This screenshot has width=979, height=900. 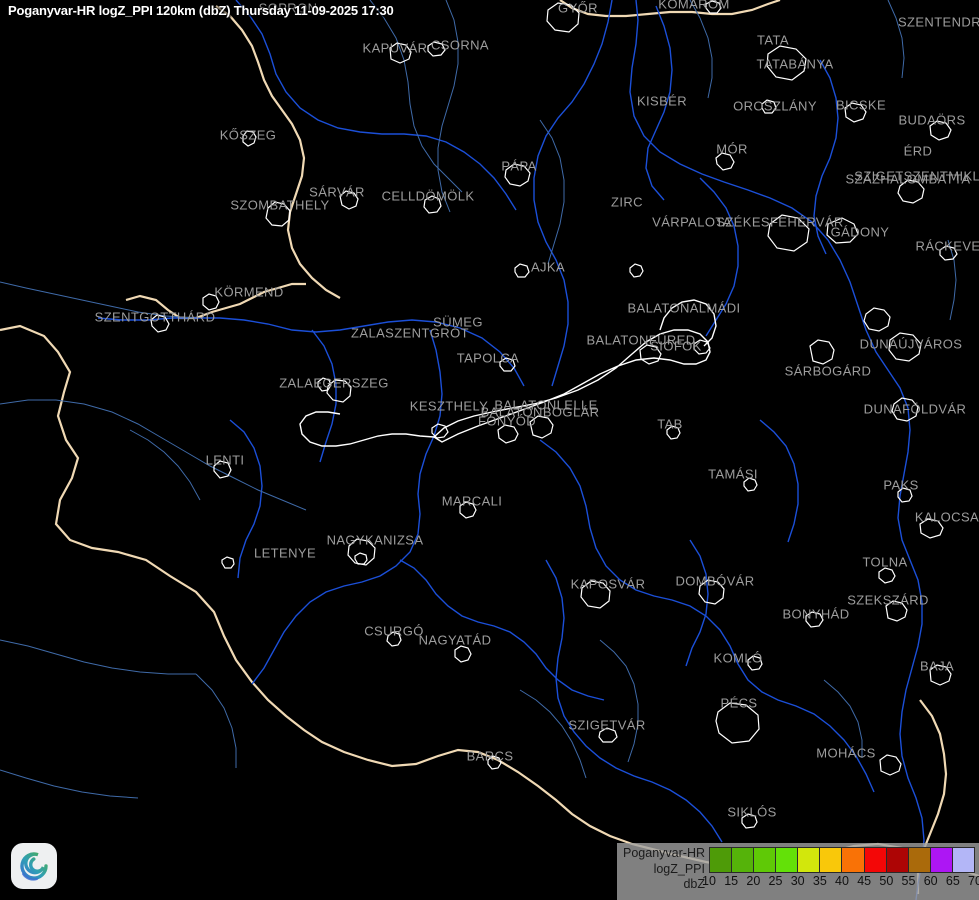 I want to click on legend-tick-strip: 10 15 20 25 30 35 40 45 50 55 60 65 70, so click(x=840, y=884).